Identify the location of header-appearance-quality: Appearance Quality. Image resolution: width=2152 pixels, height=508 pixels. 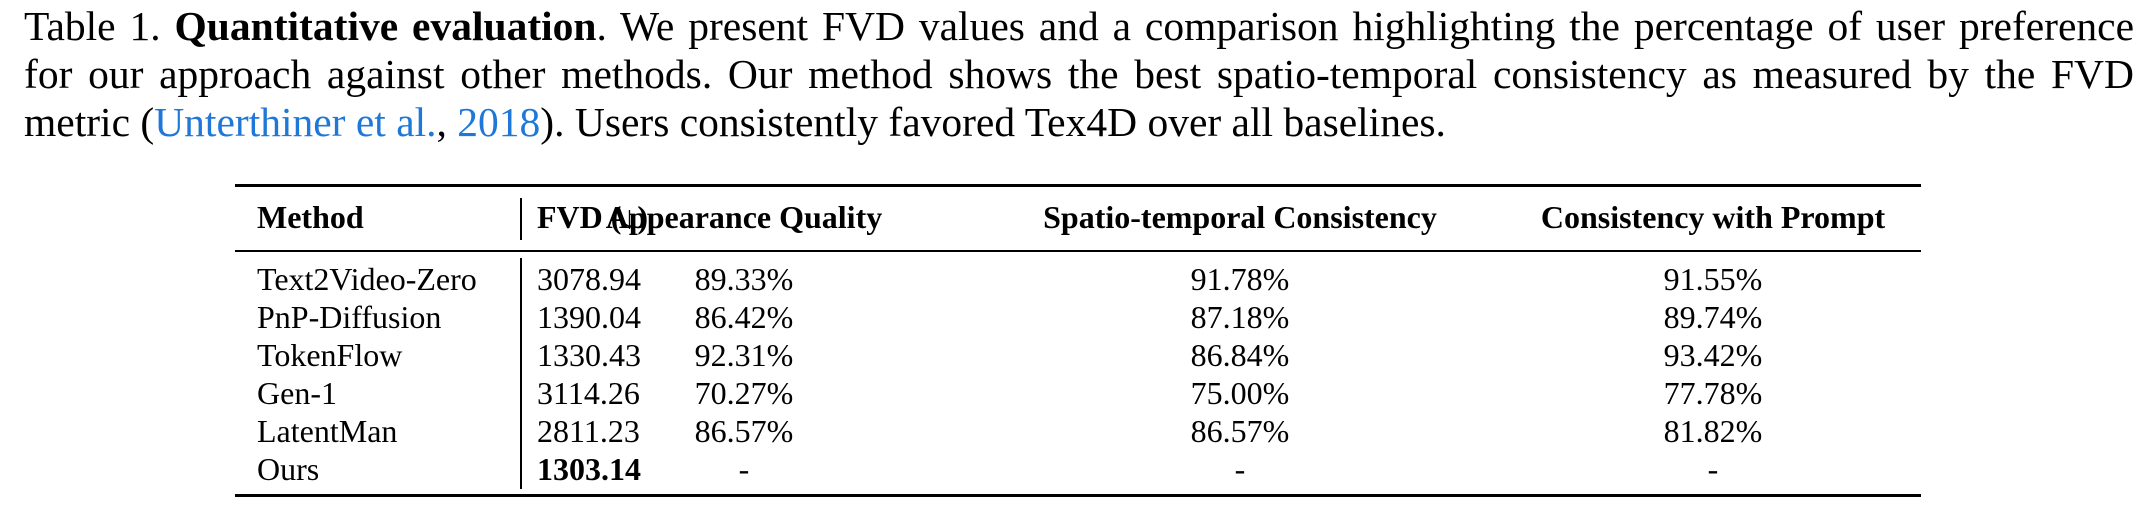
(744, 217).